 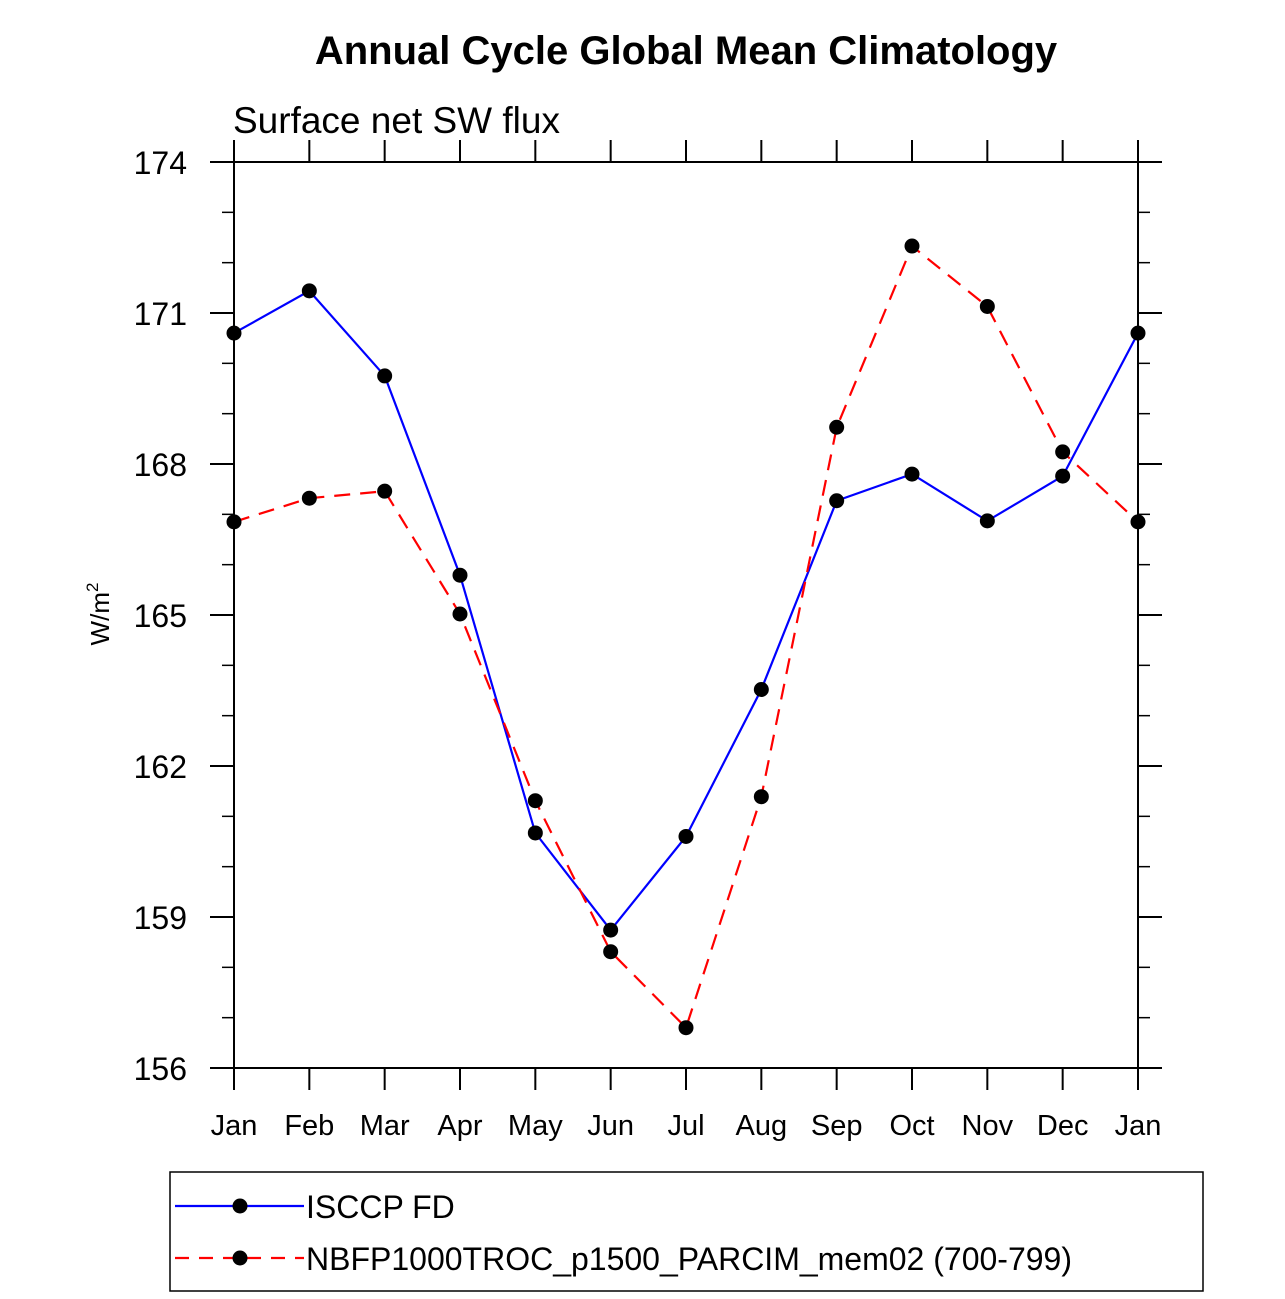 I want to click on x-tick-label: Jul, so click(x=685, y=1126).